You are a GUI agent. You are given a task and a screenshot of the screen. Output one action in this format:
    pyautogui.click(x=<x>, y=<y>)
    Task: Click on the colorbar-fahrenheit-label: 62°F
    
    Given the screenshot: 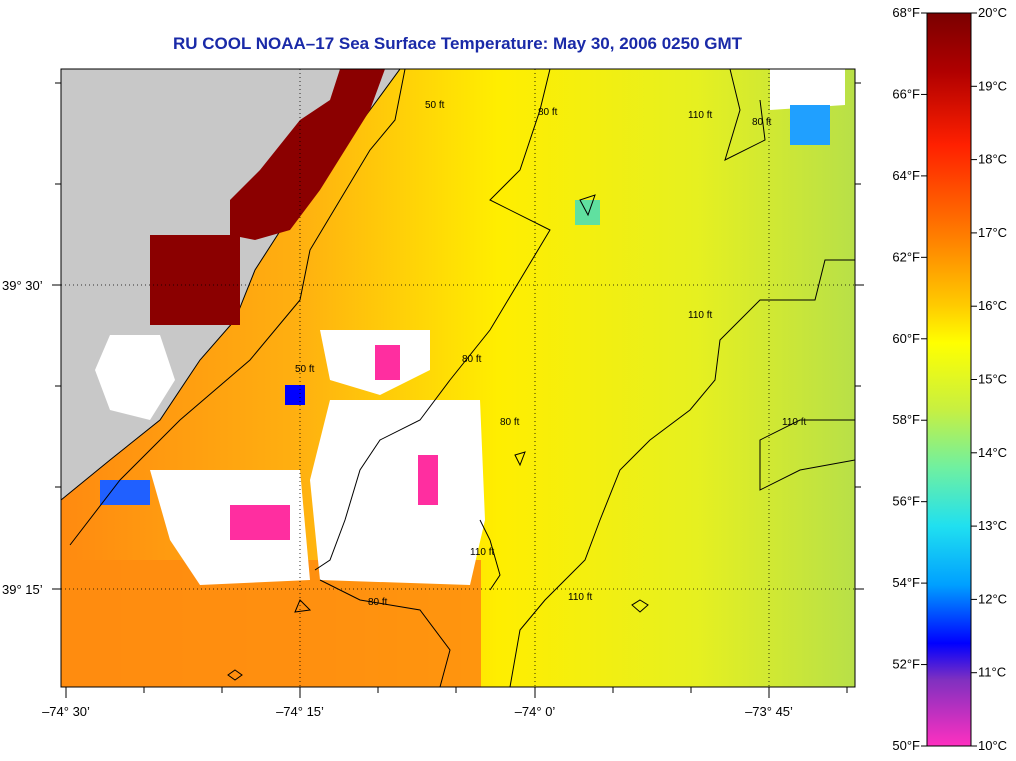 What is the action you would take?
    pyautogui.click(x=906, y=256)
    